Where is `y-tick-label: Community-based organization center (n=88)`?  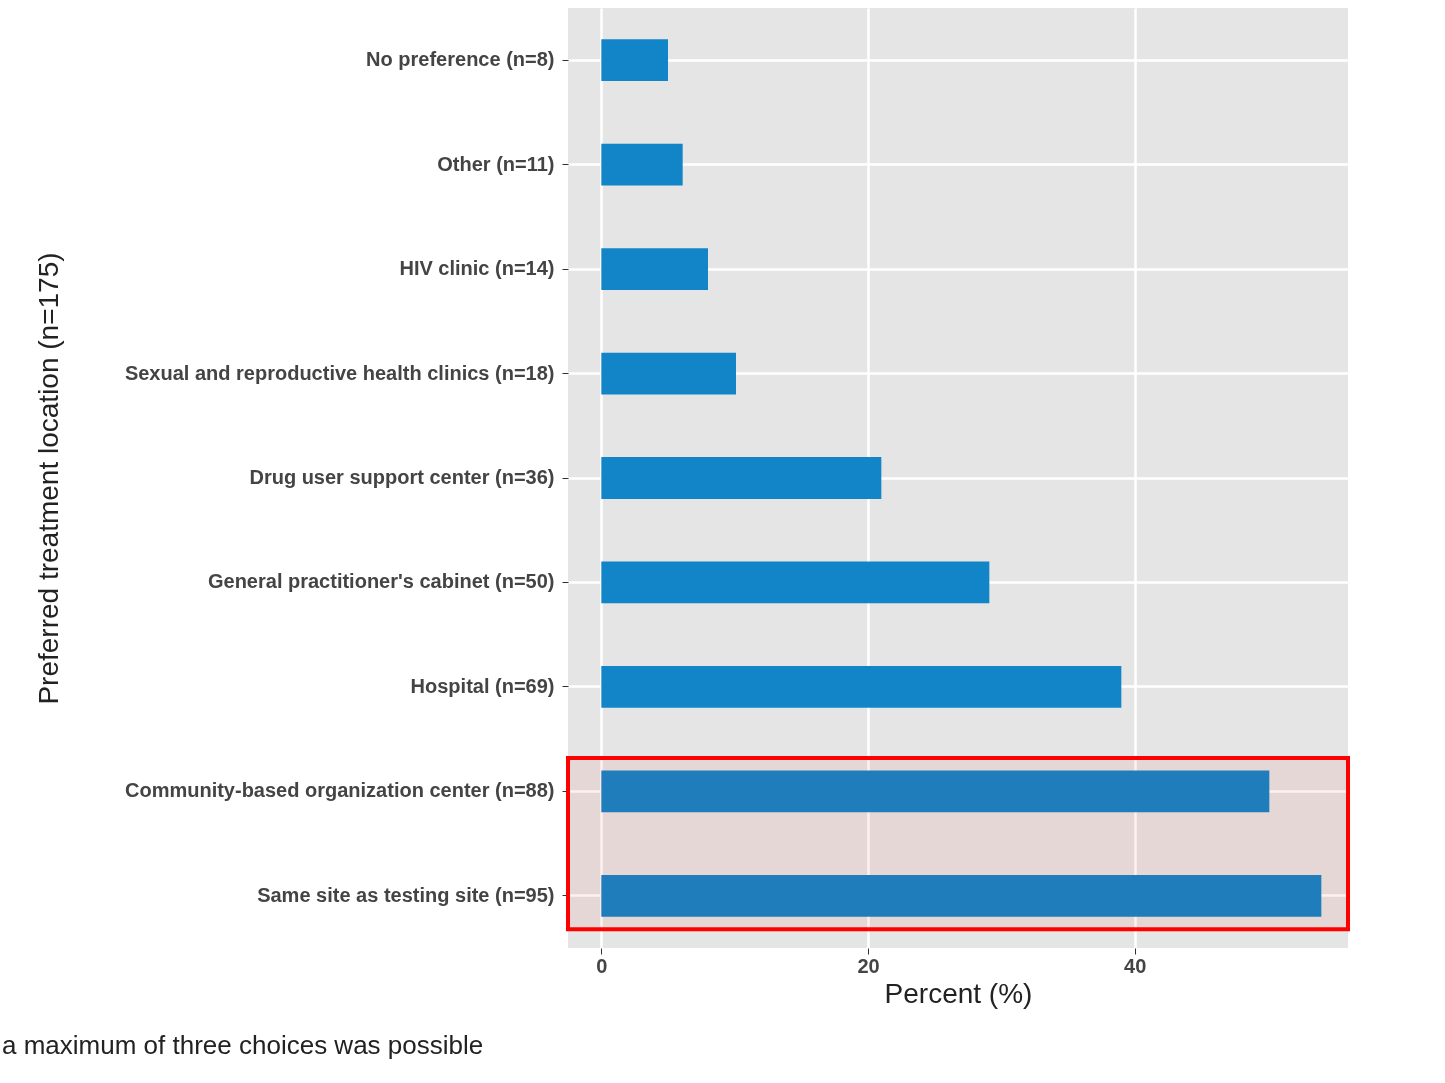 y-tick-label: Community-based organization center (n=88) is located at coordinates (339, 790).